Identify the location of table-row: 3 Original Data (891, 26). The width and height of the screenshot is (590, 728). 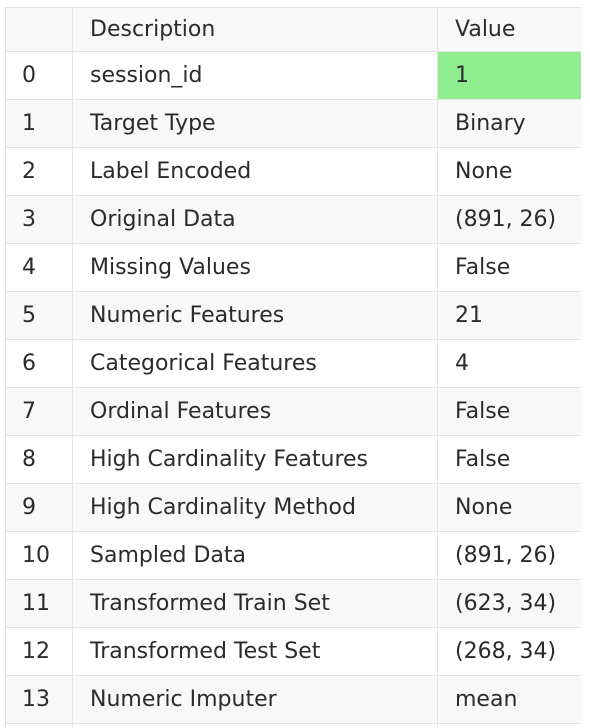
(293, 219).